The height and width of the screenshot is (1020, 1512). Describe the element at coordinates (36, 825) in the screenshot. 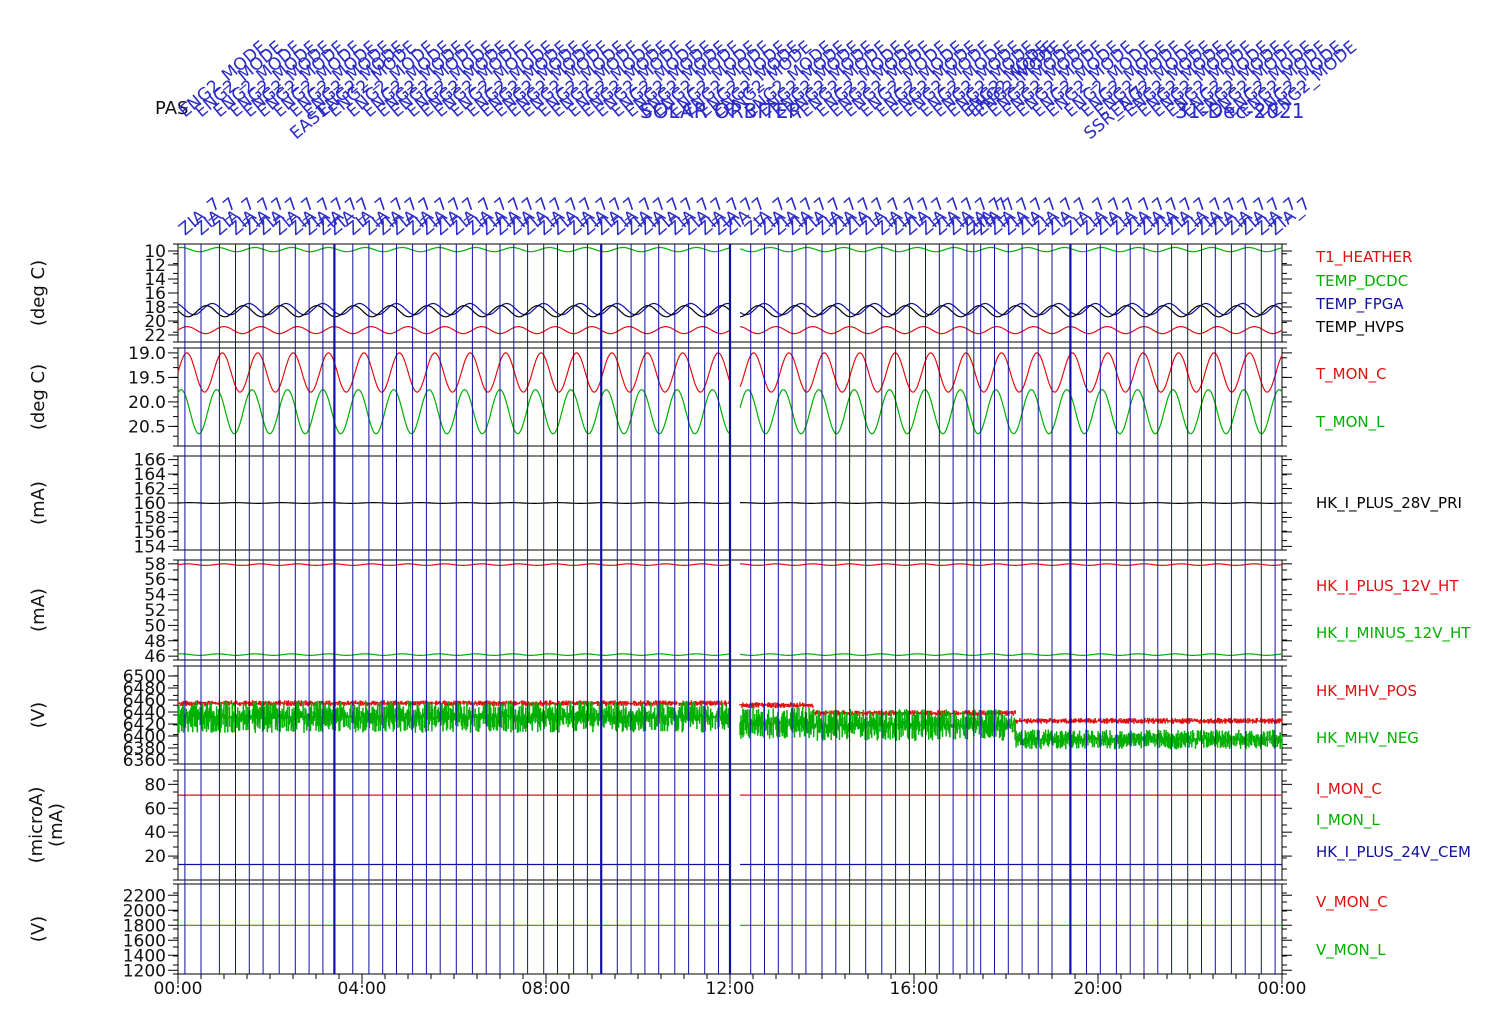

I see `y-axis-label: (microA)` at that location.